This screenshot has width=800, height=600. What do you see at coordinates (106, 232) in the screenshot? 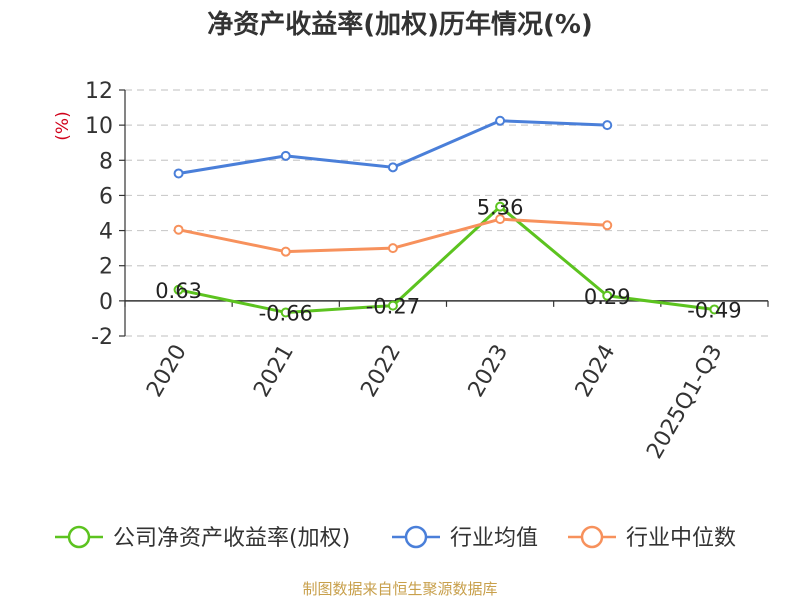
I see `y-tick-label: 4` at bounding box center [106, 232].